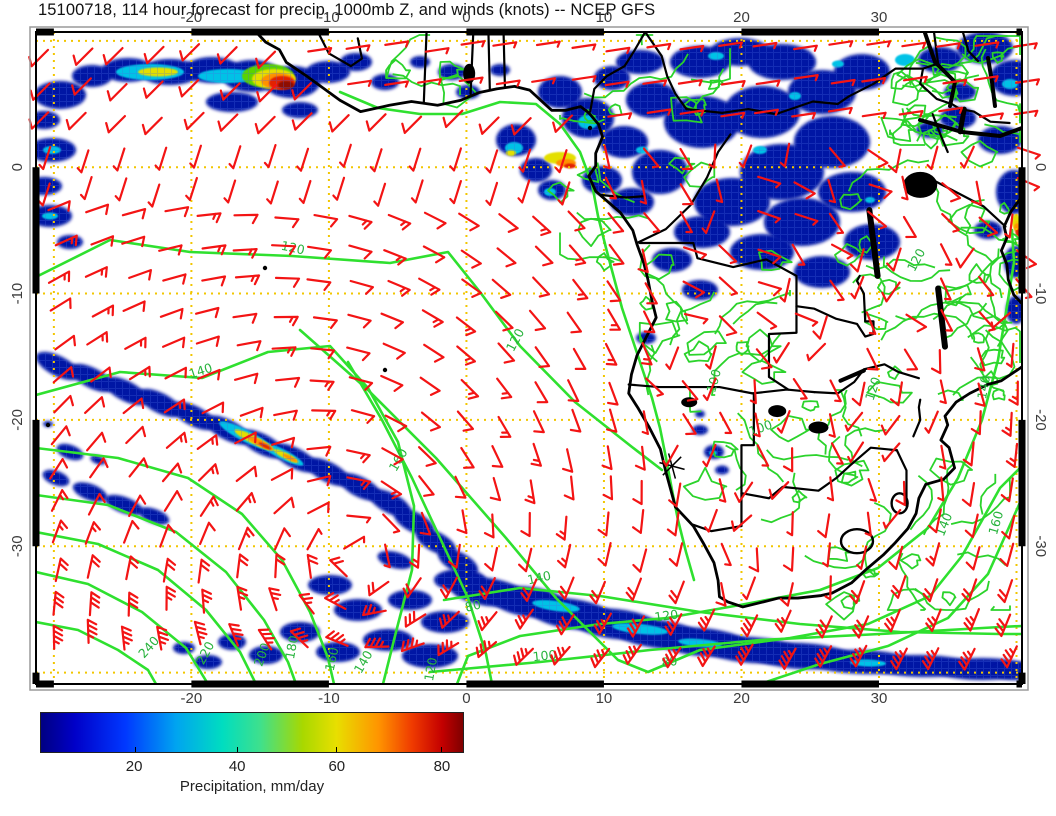 This screenshot has width=1056, height=816. Describe the element at coordinates (237, 766) in the screenshot. I see `colorbar-tick-label: 40` at that location.